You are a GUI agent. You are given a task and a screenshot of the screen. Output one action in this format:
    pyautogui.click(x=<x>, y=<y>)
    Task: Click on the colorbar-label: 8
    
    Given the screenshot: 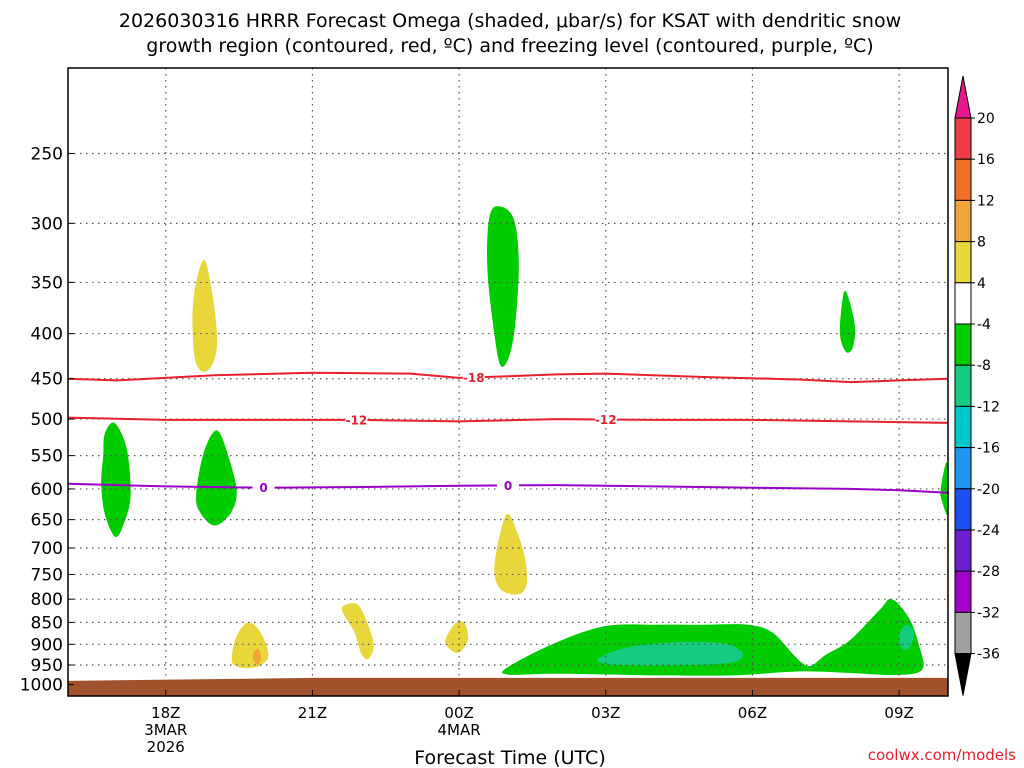 What is the action you would take?
    pyautogui.click(x=981, y=243)
    